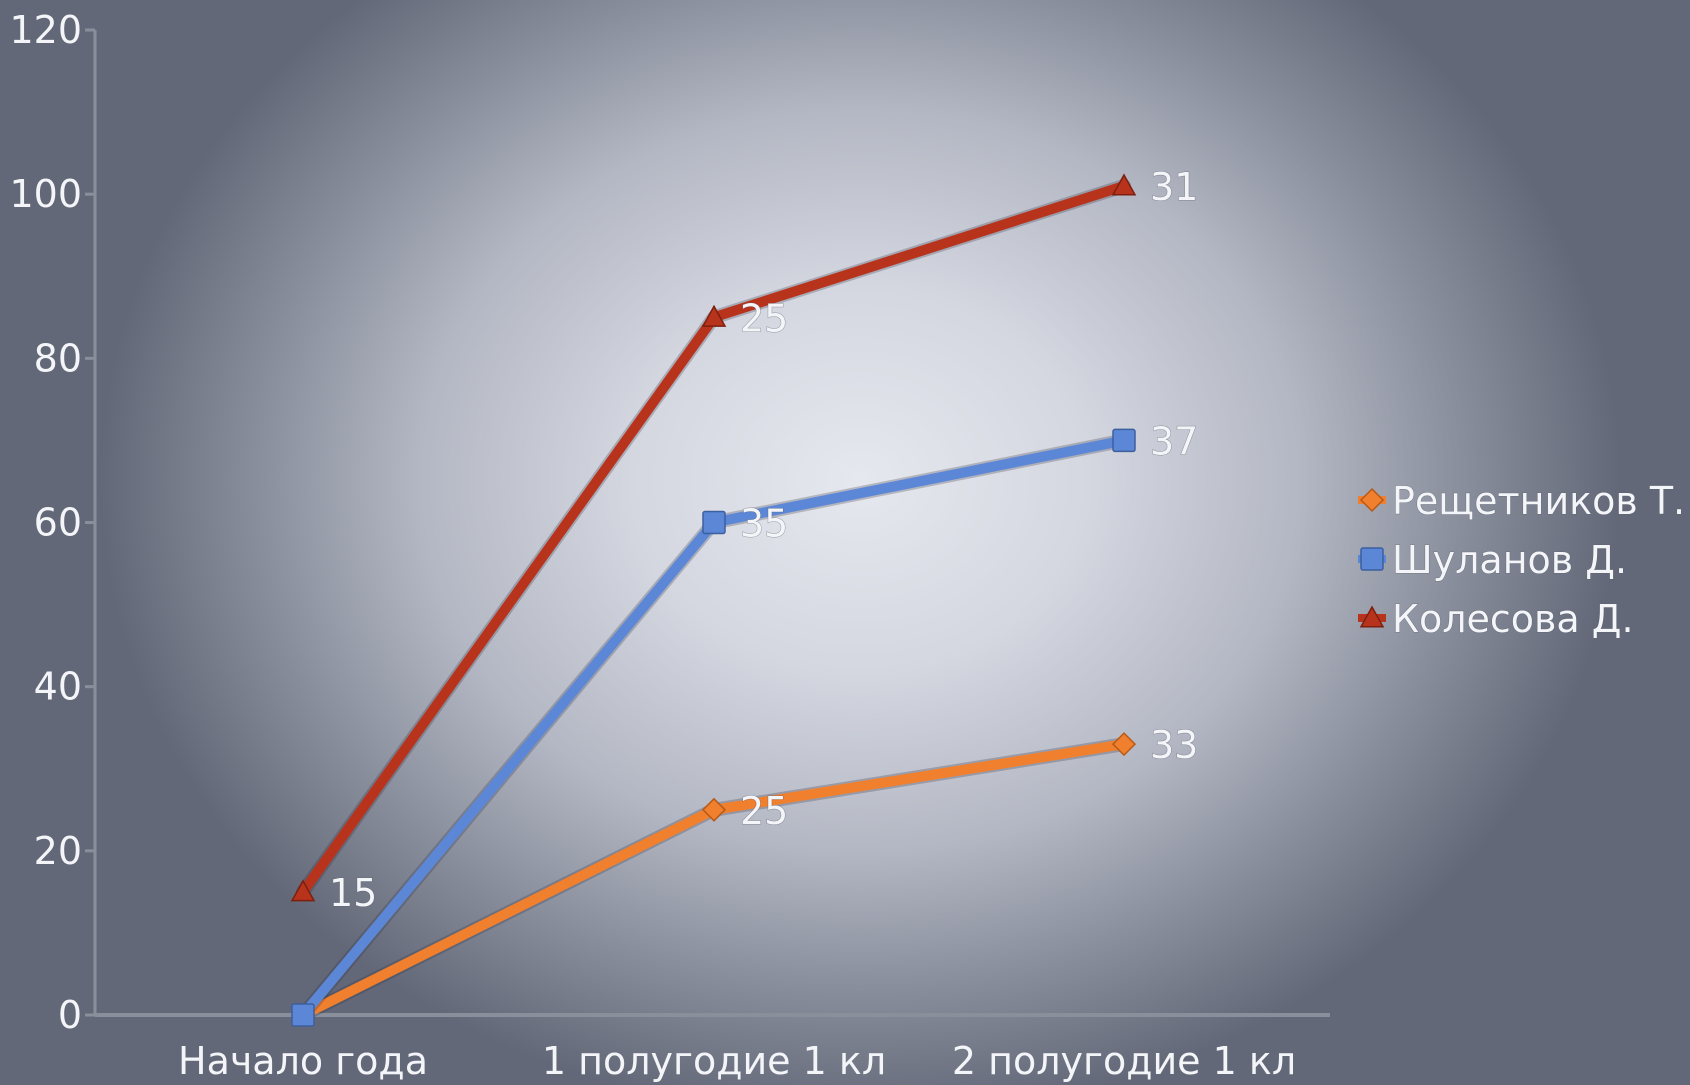 This screenshot has height=1085, width=1690. I want to click on series-0-line, so click(713, 879).